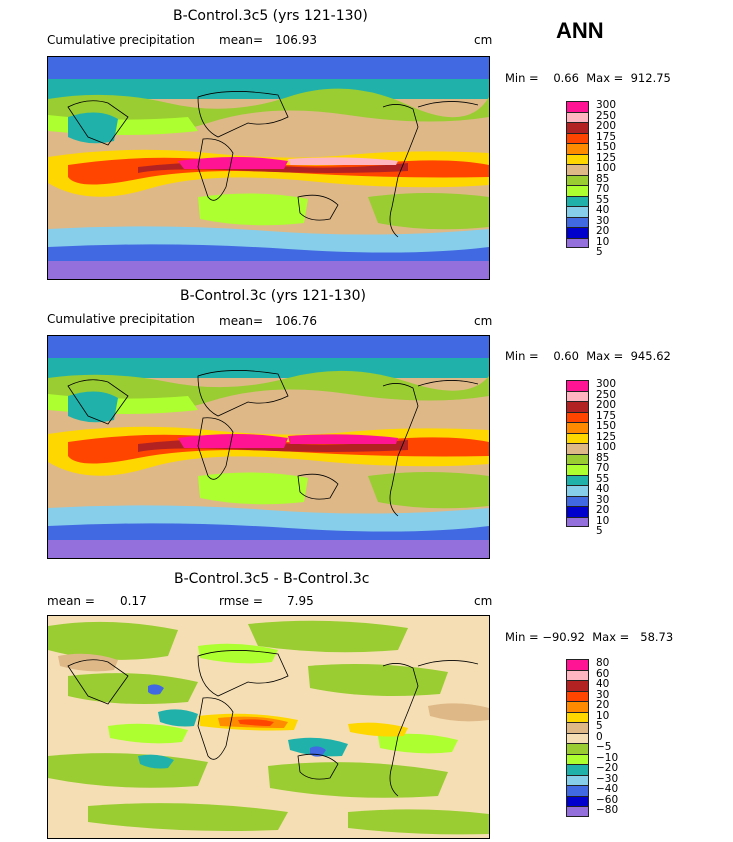 The image size is (733, 842). I want to click on legend-tick-label: 0, so click(599, 736).